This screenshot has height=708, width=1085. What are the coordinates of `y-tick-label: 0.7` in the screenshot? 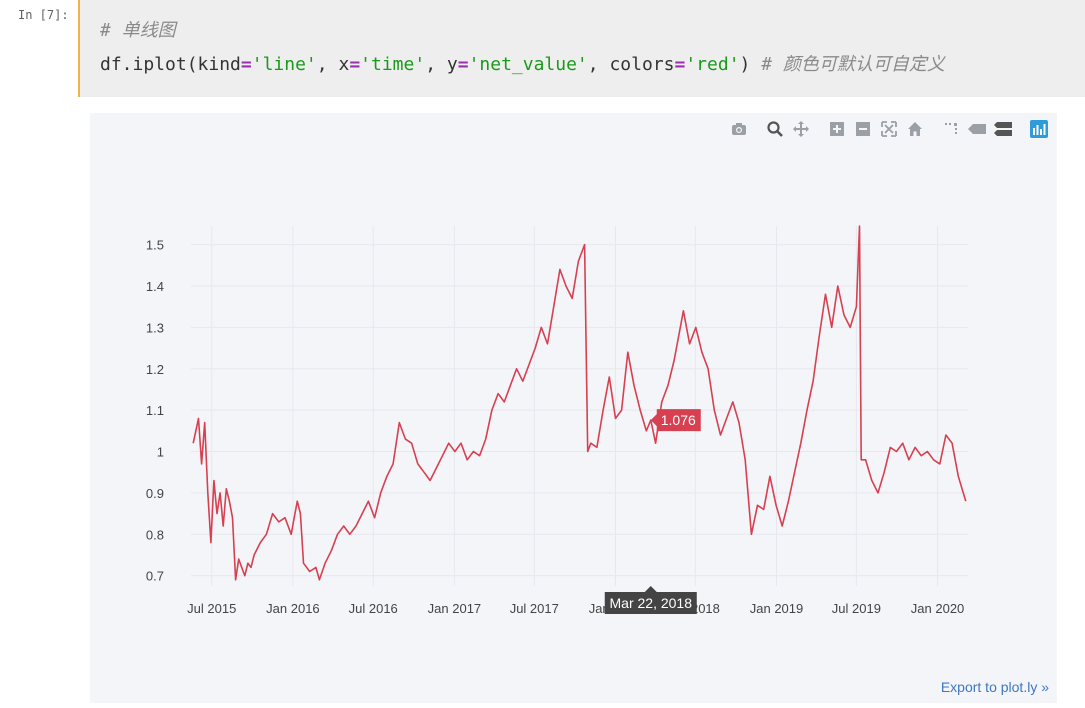 It's located at (155, 576).